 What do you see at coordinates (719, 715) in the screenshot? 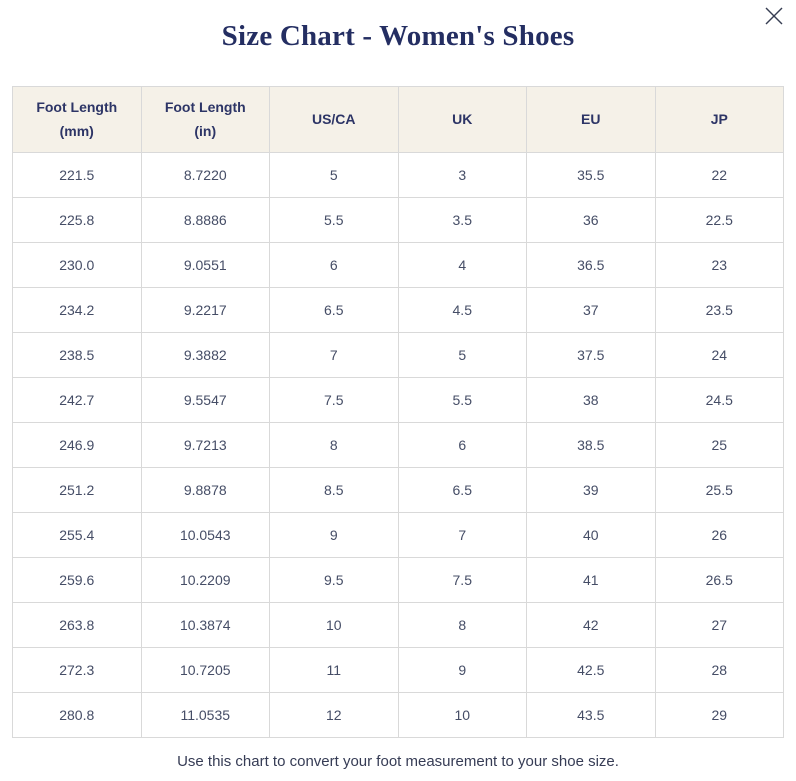
I see `cell-jp: 29` at bounding box center [719, 715].